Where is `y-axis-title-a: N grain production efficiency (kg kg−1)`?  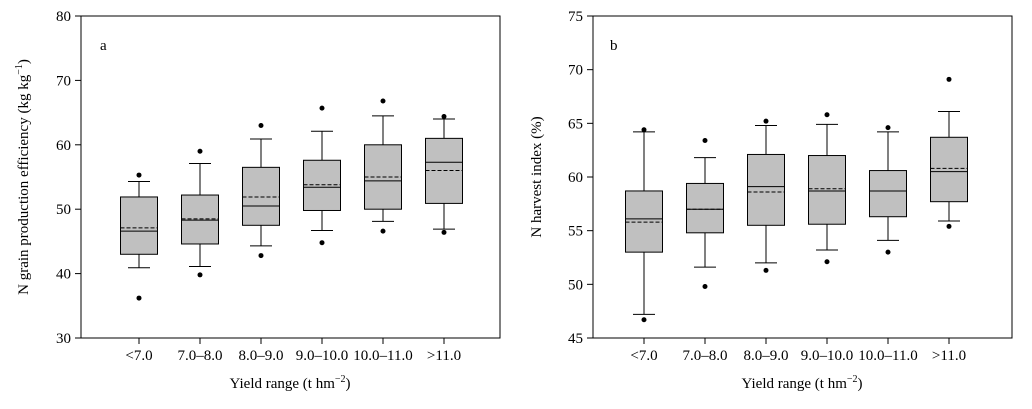 y-axis-title-a: N grain production efficiency (kg kg−1) is located at coordinates (23, 177).